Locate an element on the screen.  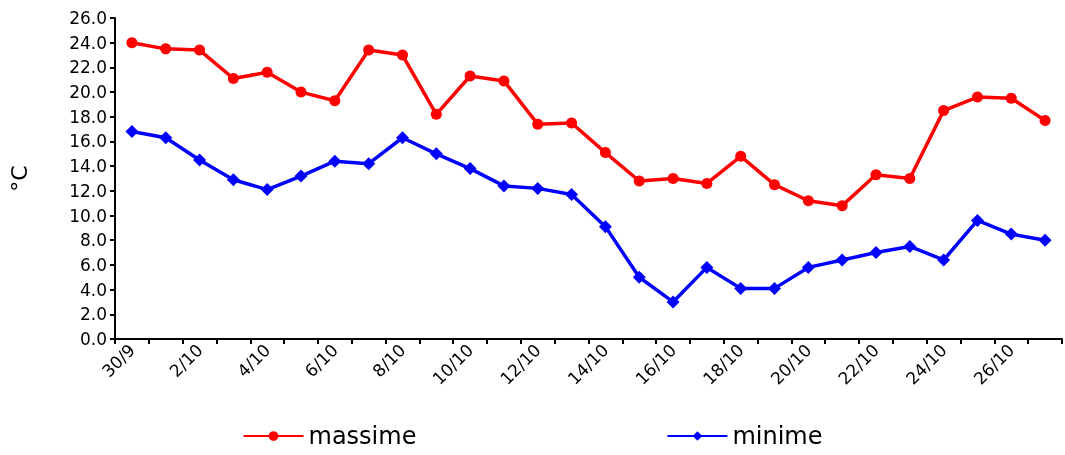
y-tick-label: 22.0 is located at coordinates (88, 67).